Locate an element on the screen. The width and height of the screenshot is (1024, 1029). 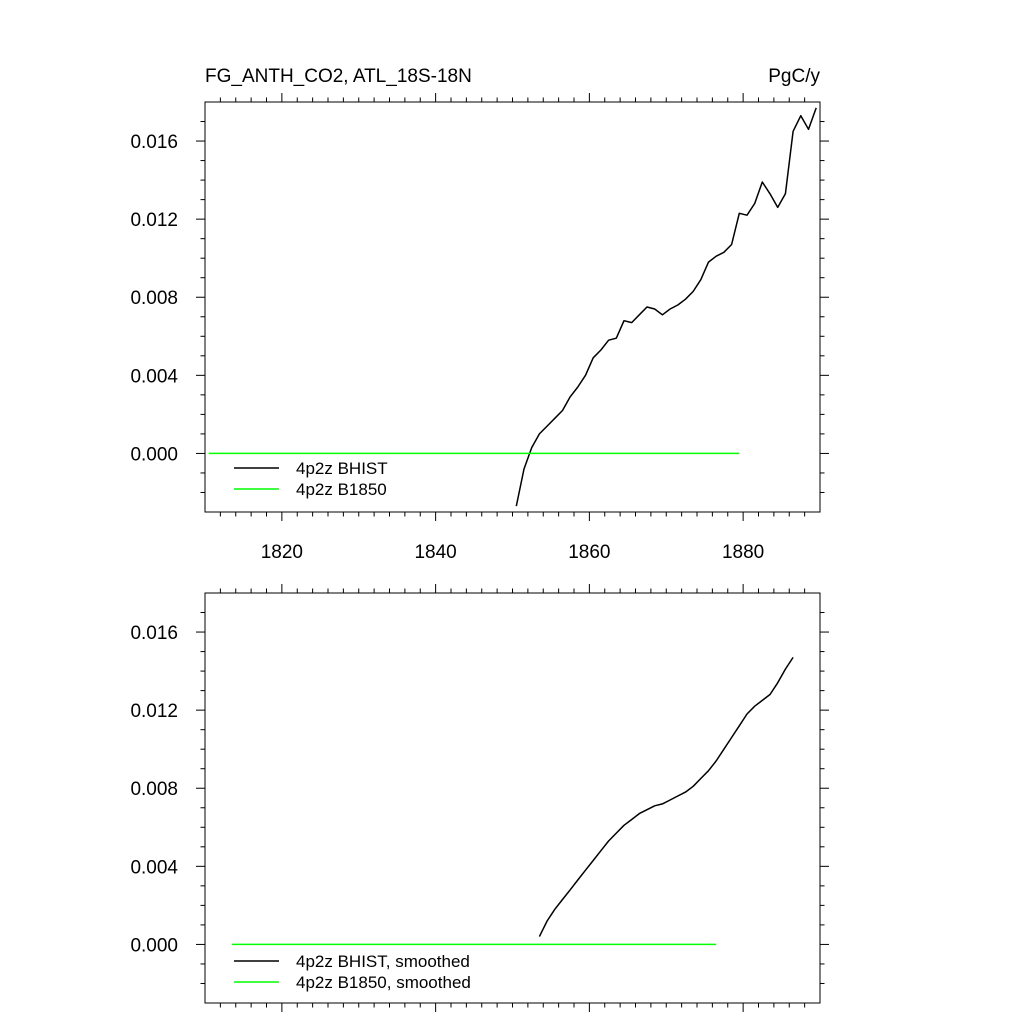
x-tick-label: 1820 is located at coordinates (282, 552).